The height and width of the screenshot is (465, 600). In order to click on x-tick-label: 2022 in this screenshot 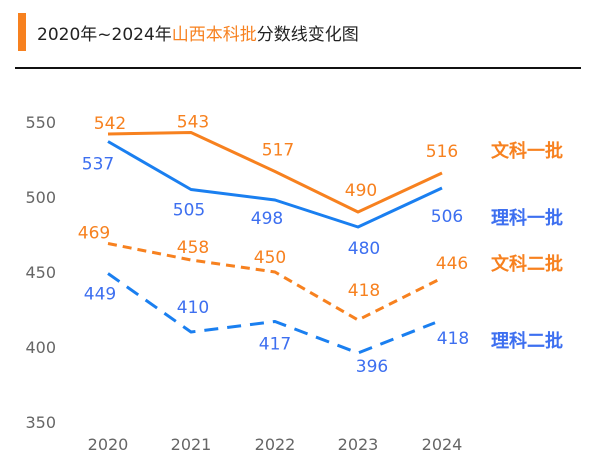, I will do `click(275, 444)`.